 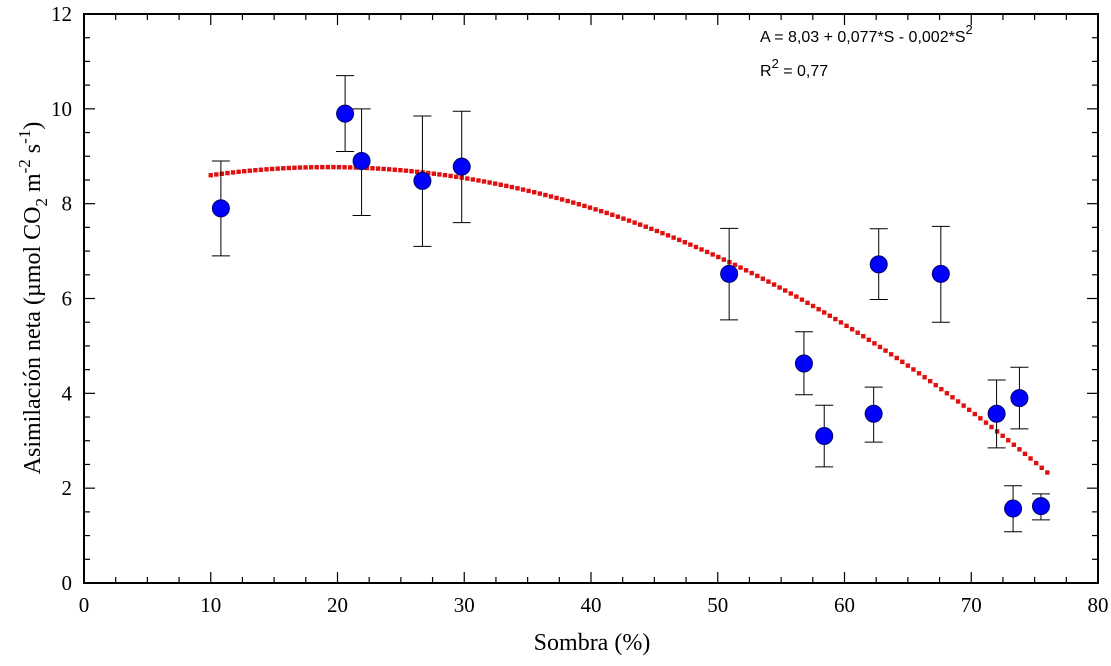 What do you see at coordinates (971, 605) in the screenshot?
I see `x-tick-label: 70` at bounding box center [971, 605].